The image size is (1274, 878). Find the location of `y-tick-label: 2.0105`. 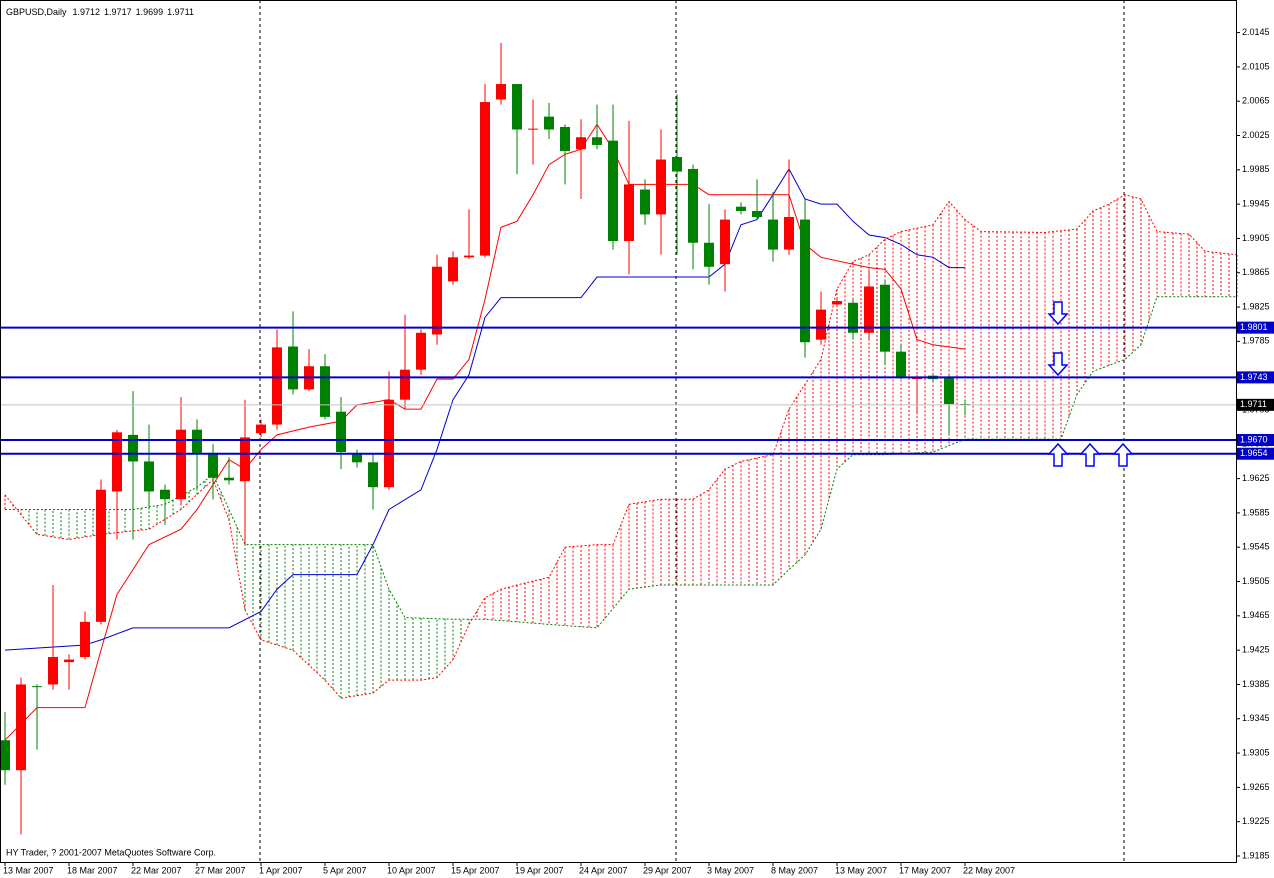

y-tick-label: 2.0105 is located at coordinates (1256, 66).